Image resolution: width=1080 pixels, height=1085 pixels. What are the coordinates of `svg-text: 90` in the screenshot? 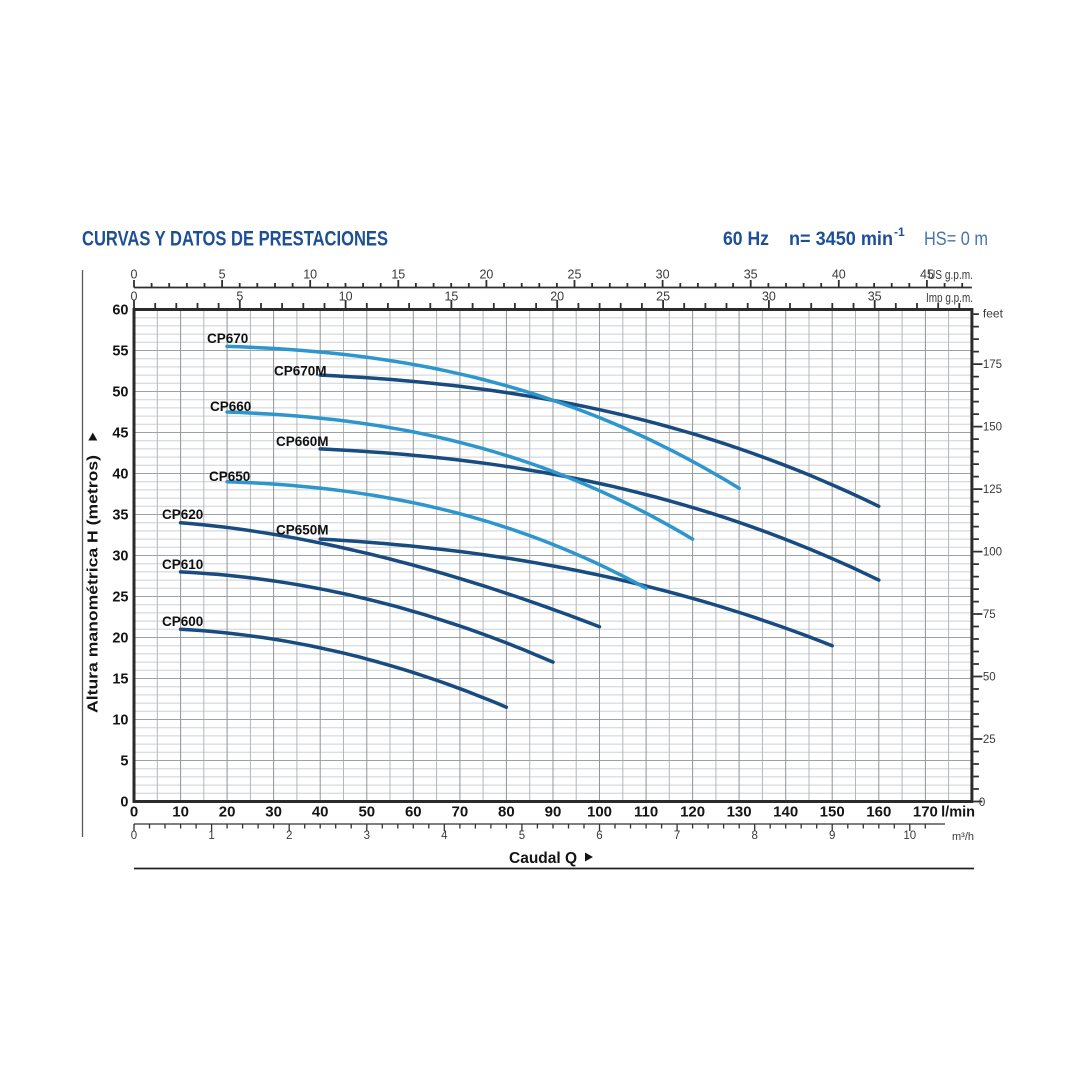 It's located at (553, 812).